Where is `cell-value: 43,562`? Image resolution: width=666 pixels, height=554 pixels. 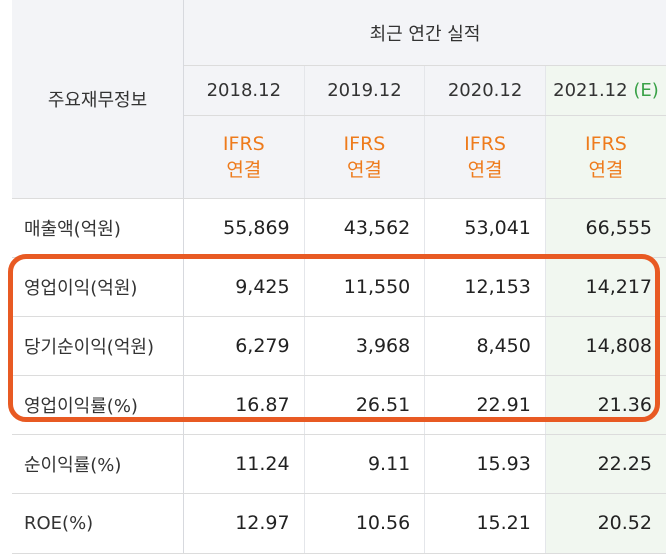
cell-value: 43,562 is located at coordinates (364, 228).